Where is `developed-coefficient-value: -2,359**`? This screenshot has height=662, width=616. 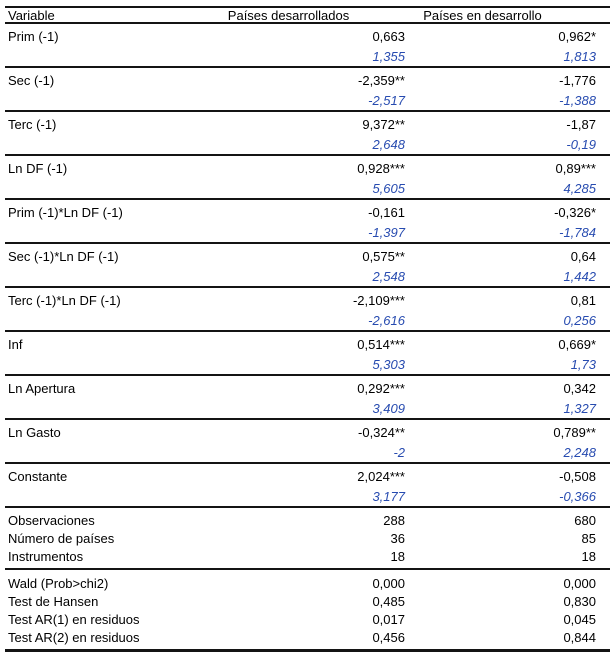 developed-coefficient-value: -2,359** is located at coordinates (381, 80).